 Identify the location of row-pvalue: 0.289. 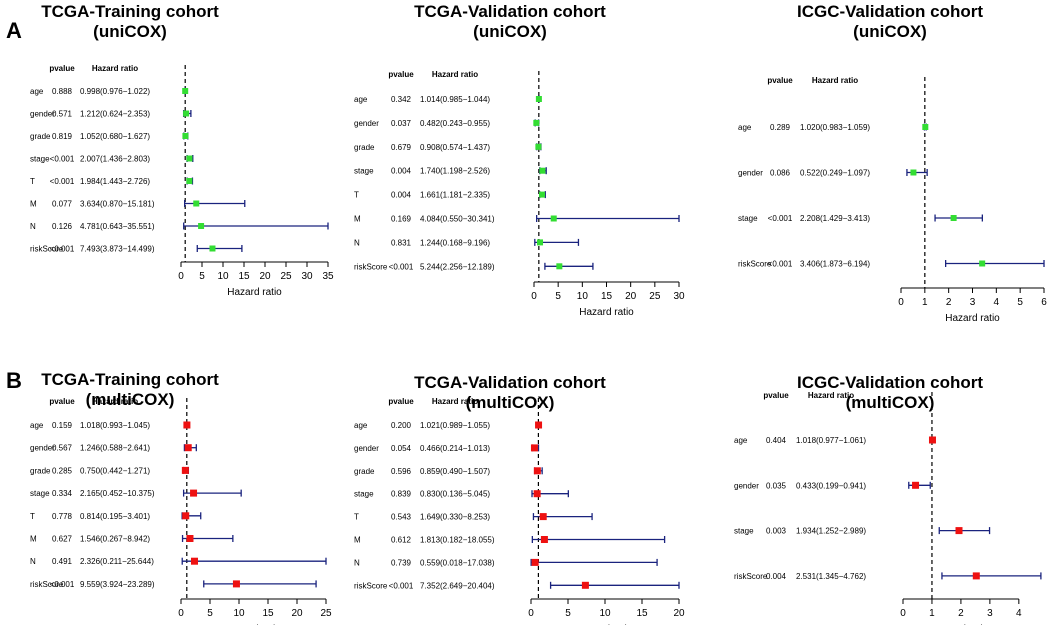
(780, 127).